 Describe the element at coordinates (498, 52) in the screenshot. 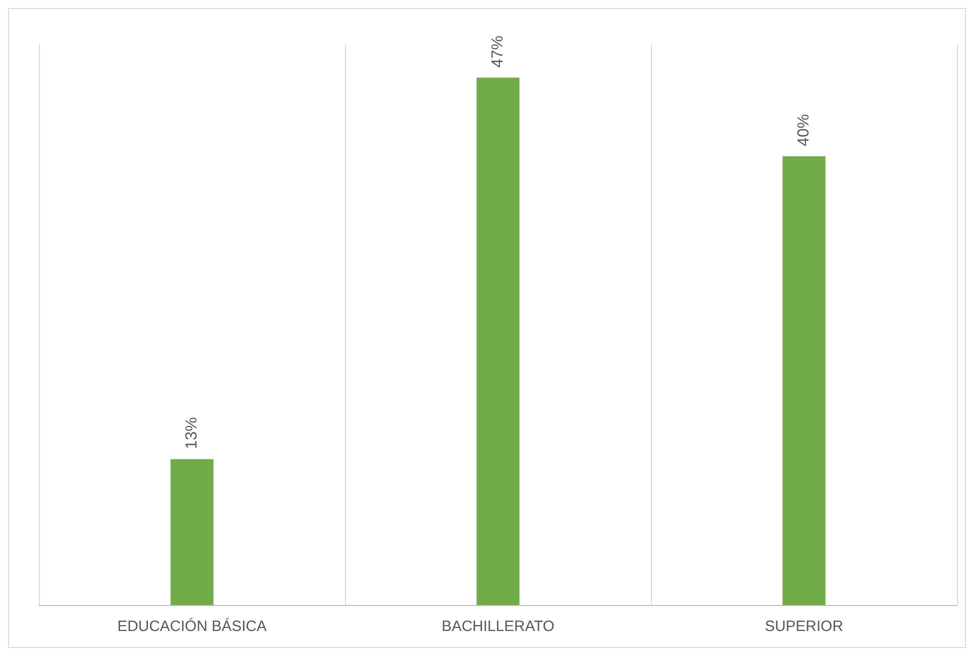

I see `data-label: 47%` at that location.